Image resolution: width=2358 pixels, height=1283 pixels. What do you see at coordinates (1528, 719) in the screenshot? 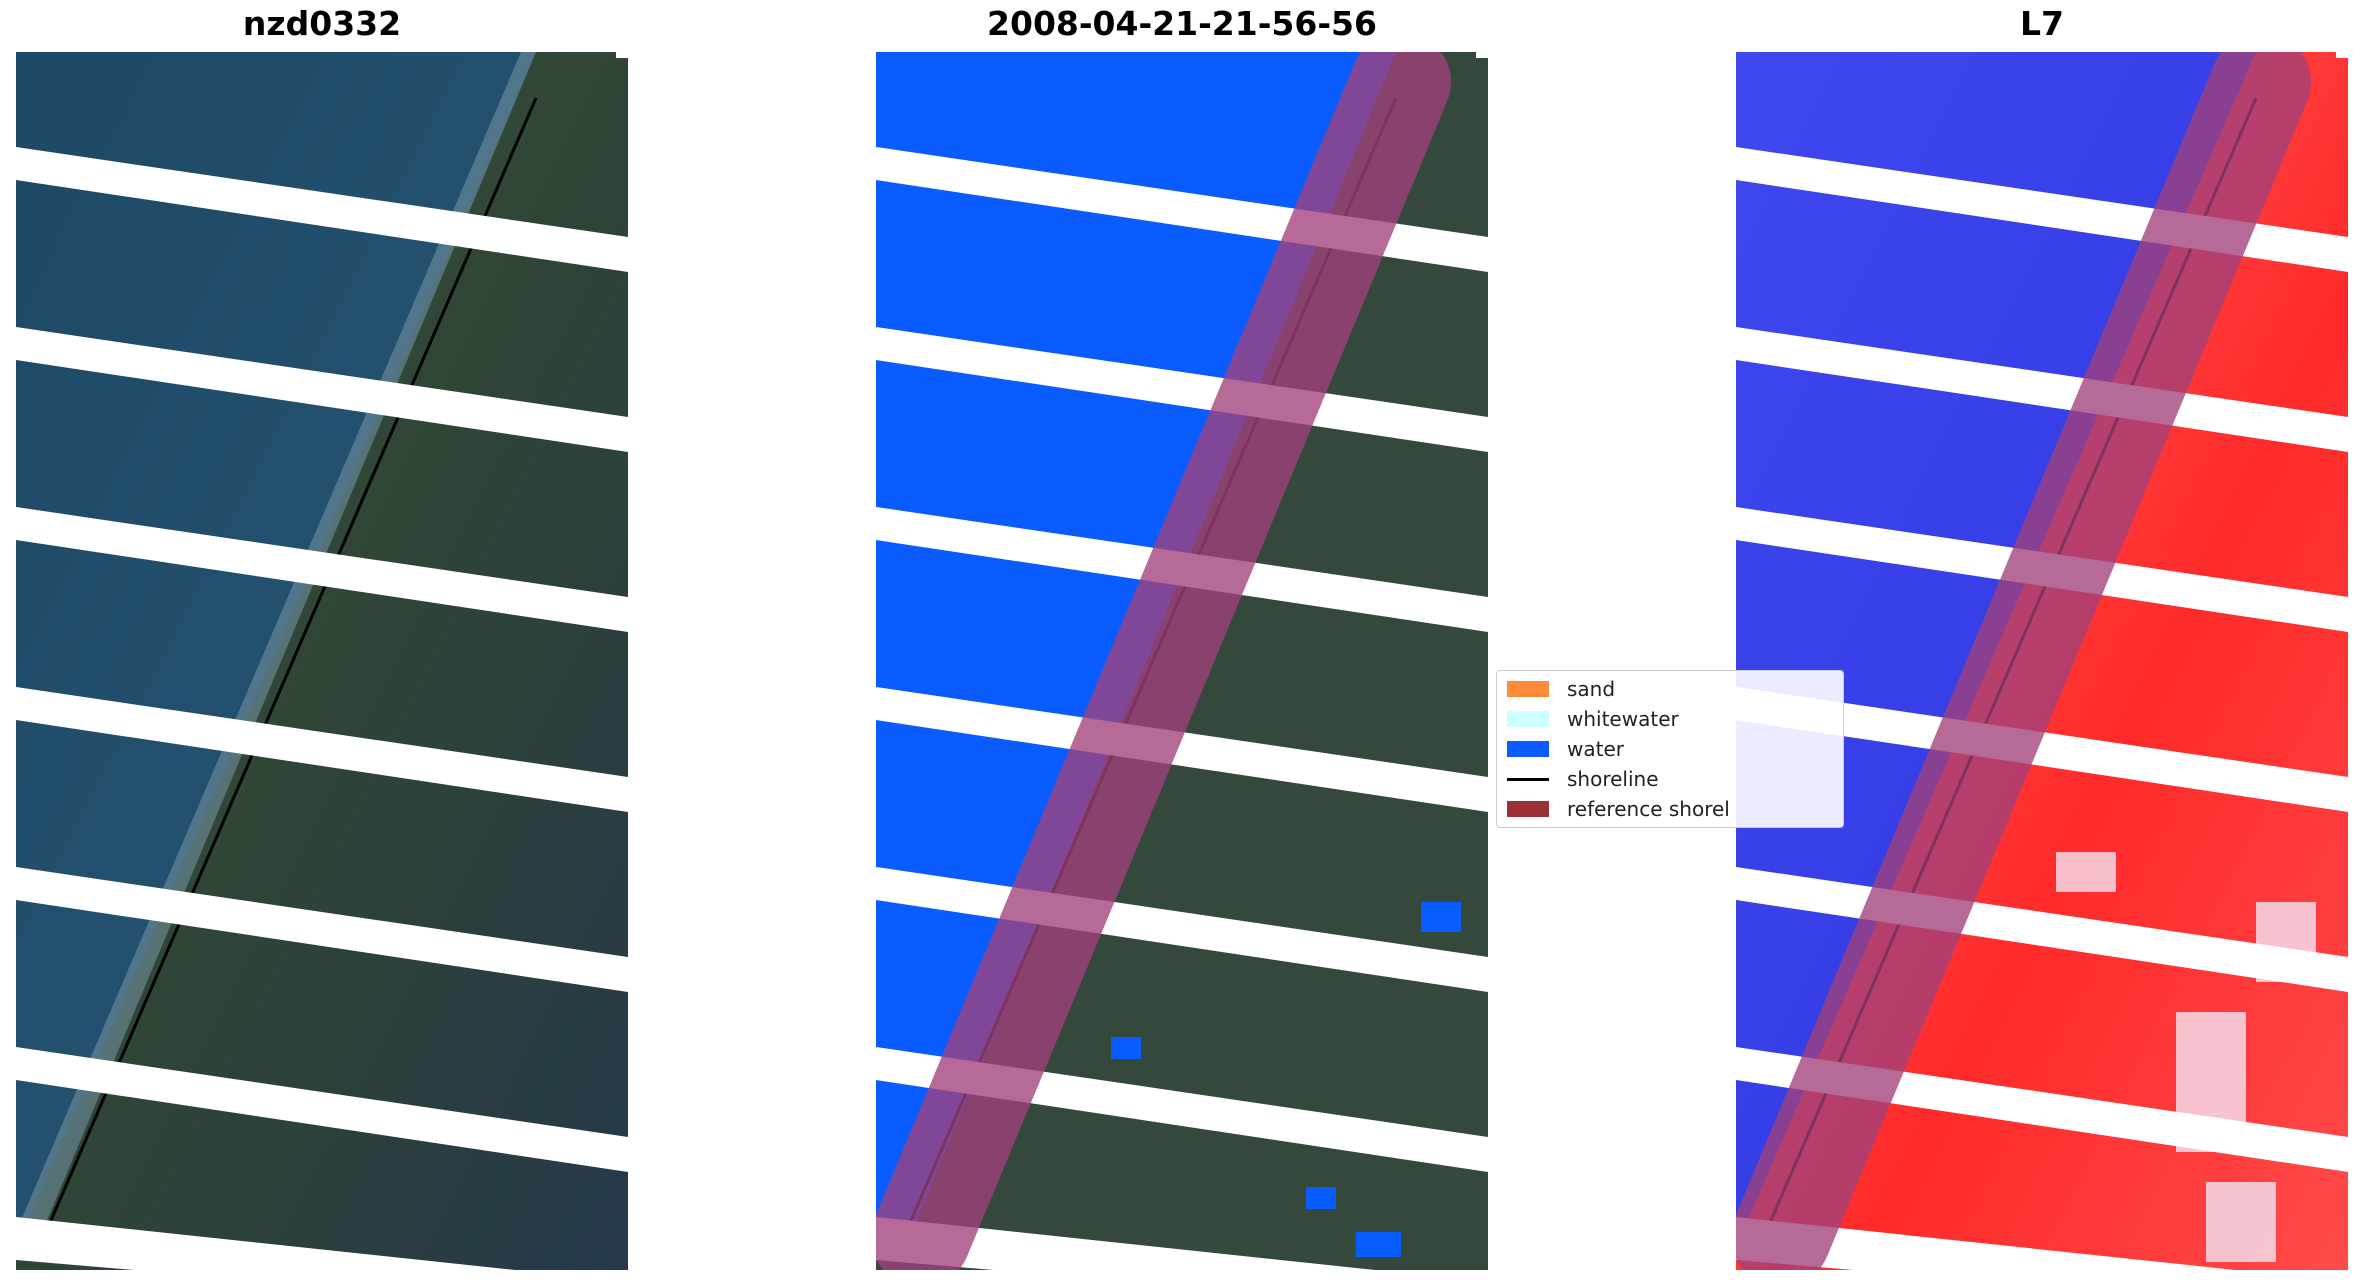
I see `whitewater-swatch` at bounding box center [1528, 719].